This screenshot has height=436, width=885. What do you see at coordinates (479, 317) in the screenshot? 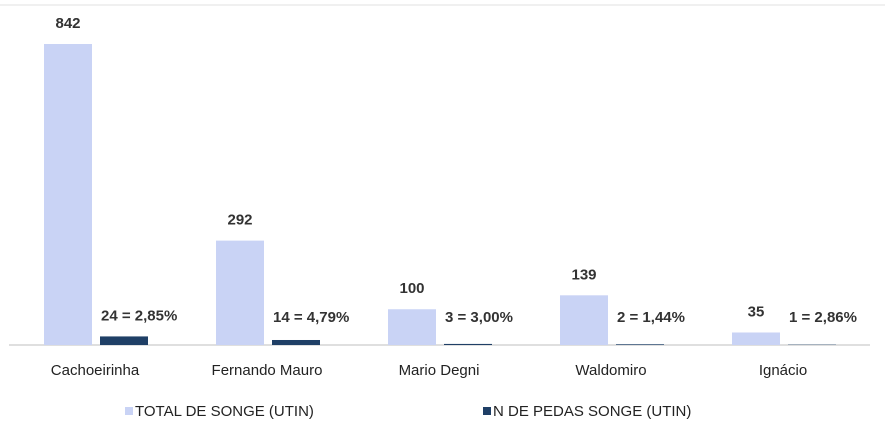
I see `data-label: 3 = 3,00%` at bounding box center [479, 317].